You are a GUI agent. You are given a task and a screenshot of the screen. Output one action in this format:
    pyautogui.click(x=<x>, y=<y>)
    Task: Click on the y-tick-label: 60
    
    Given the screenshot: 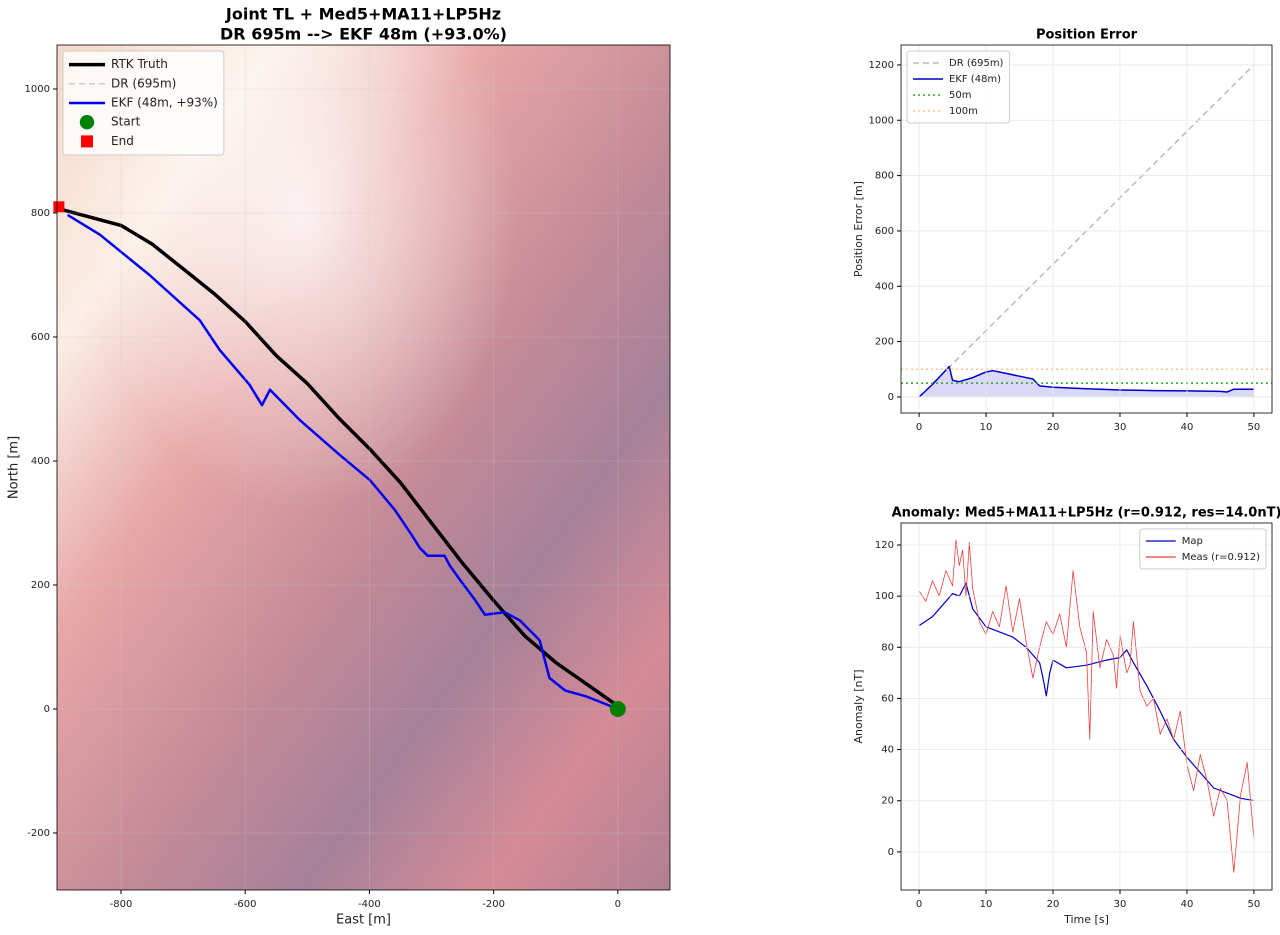 What is the action you would take?
    pyautogui.click(x=887, y=698)
    